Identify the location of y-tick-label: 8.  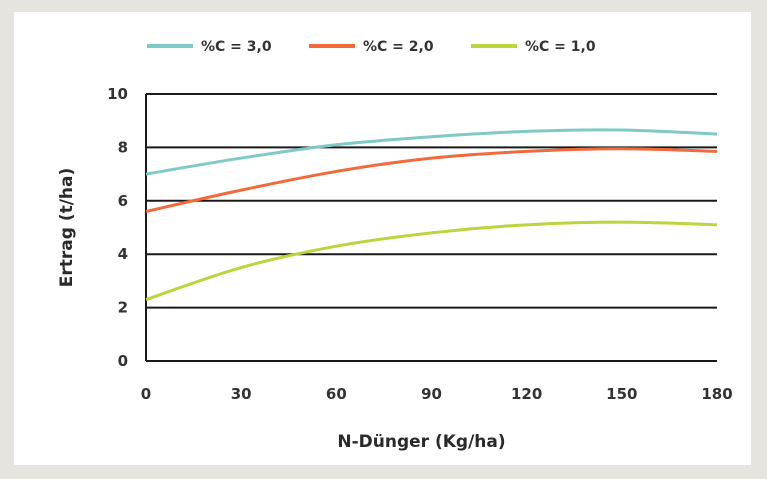
(123, 147).